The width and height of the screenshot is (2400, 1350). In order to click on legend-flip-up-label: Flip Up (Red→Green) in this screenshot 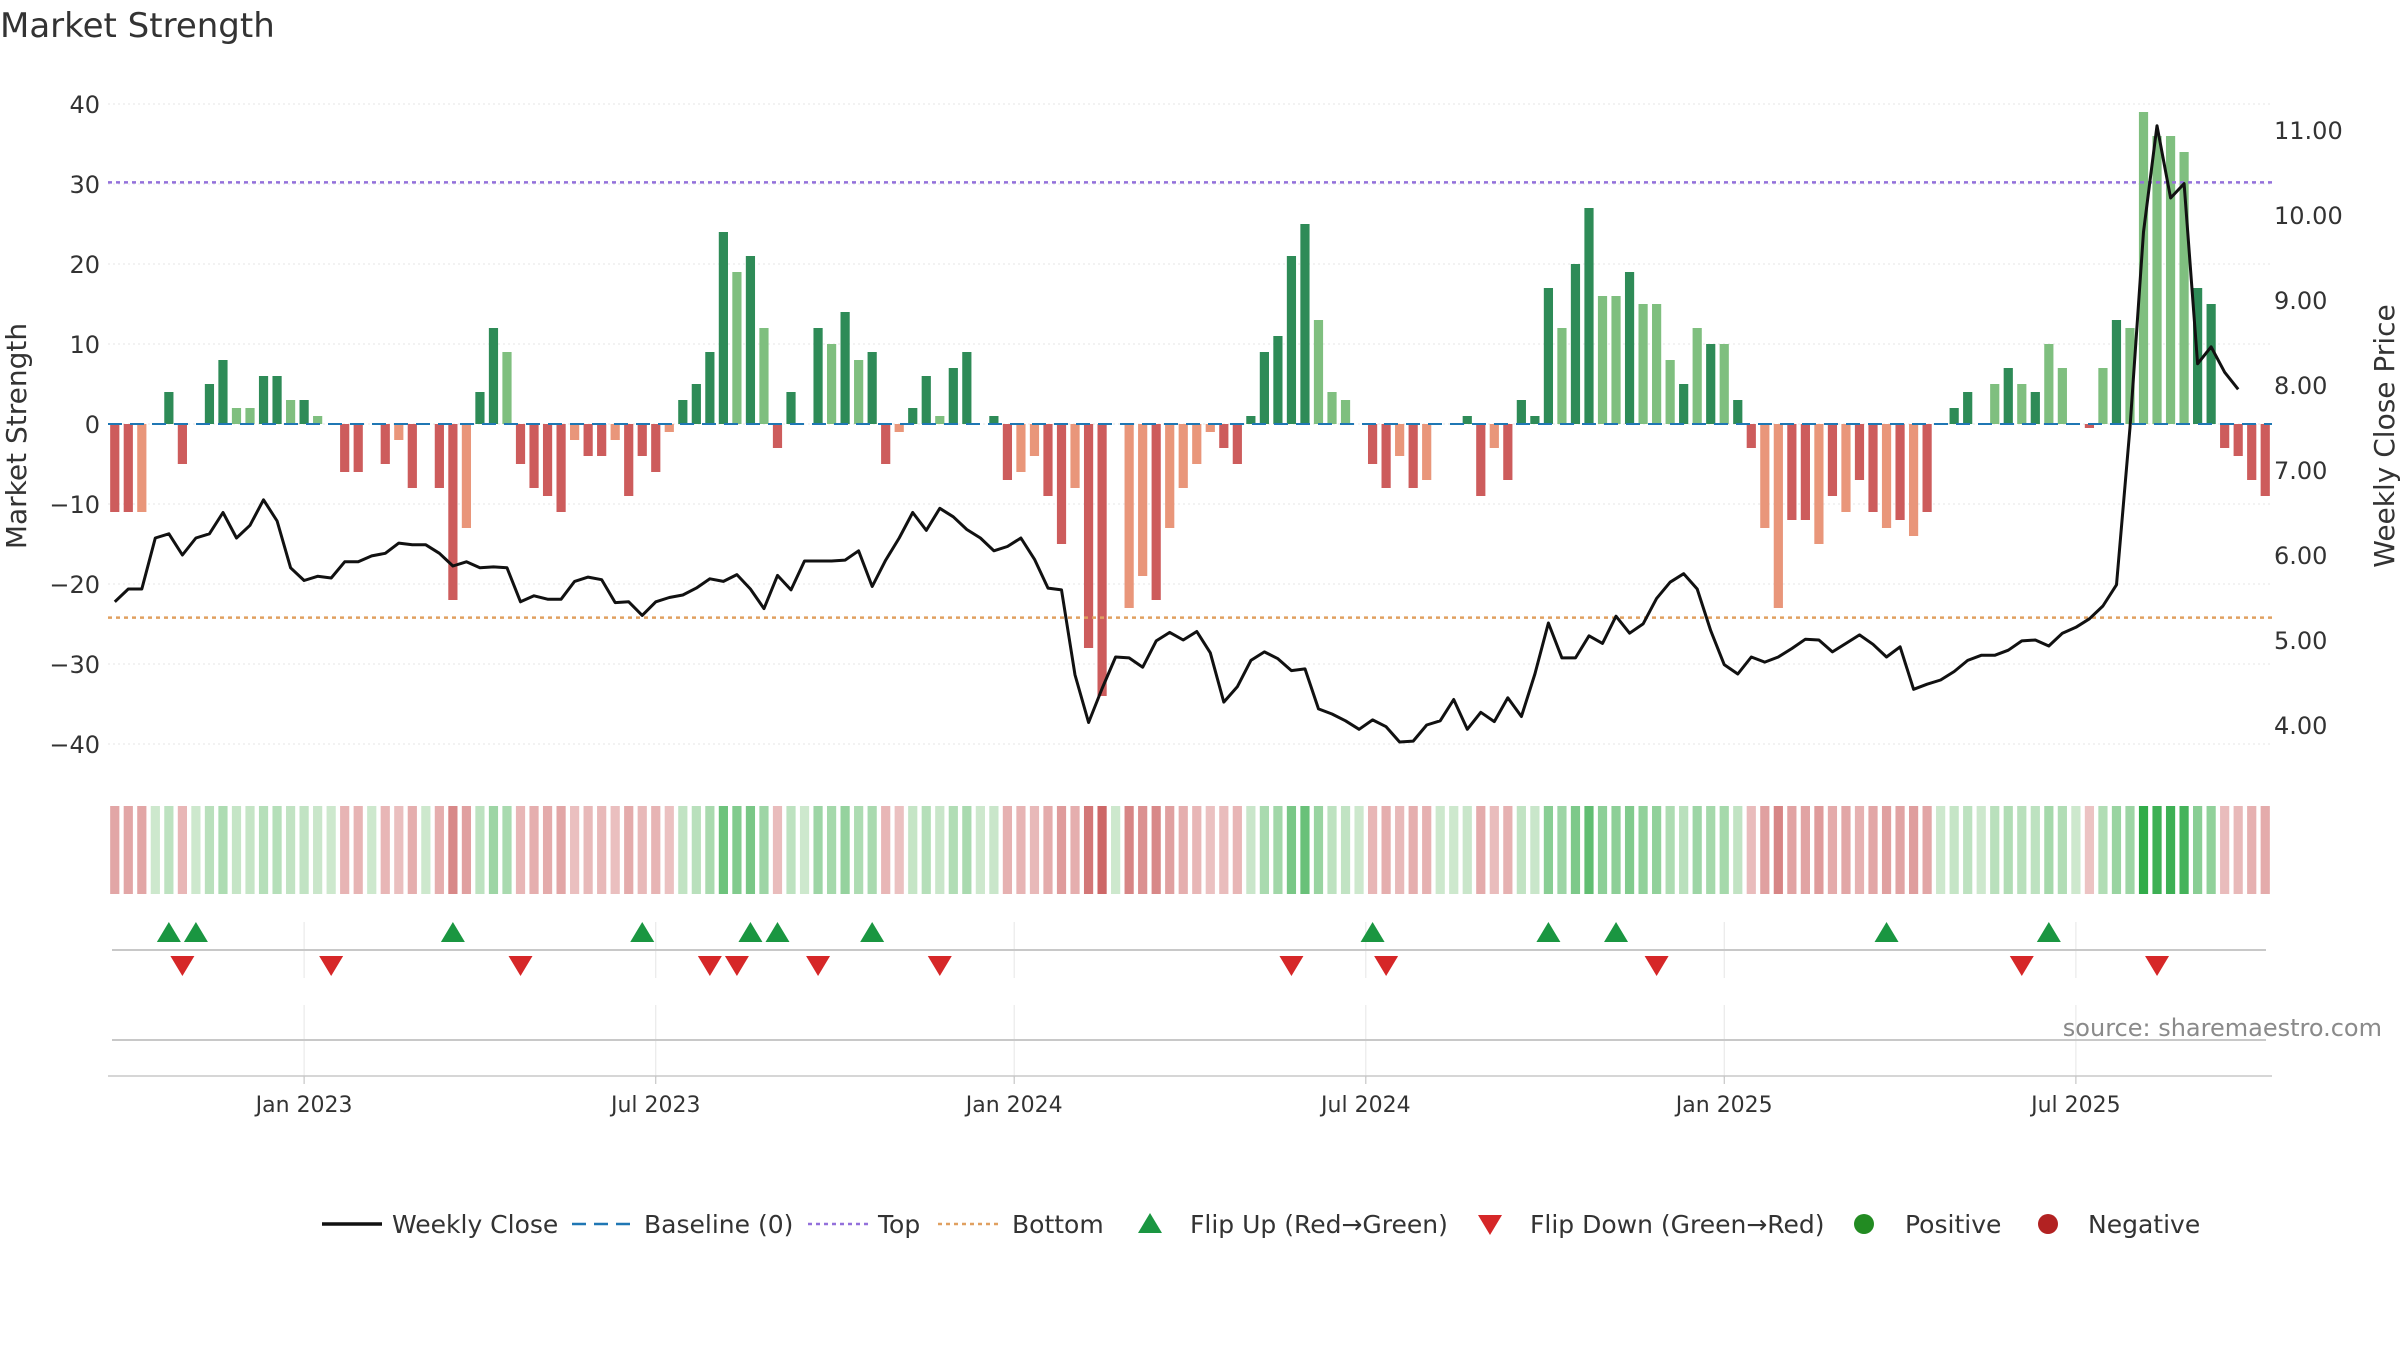, I will do `click(1319, 1224)`.